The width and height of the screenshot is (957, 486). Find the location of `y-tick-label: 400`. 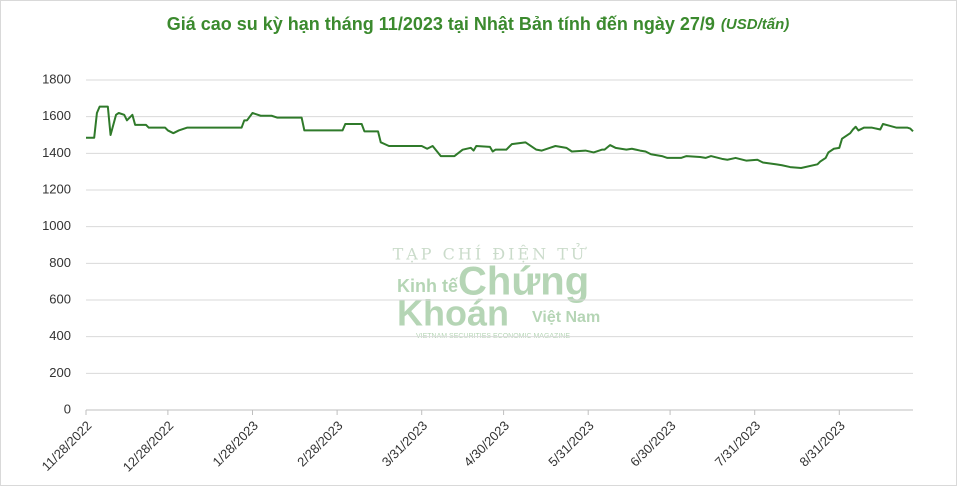

y-tick-label: 400 is located at coordinates (60, 335).